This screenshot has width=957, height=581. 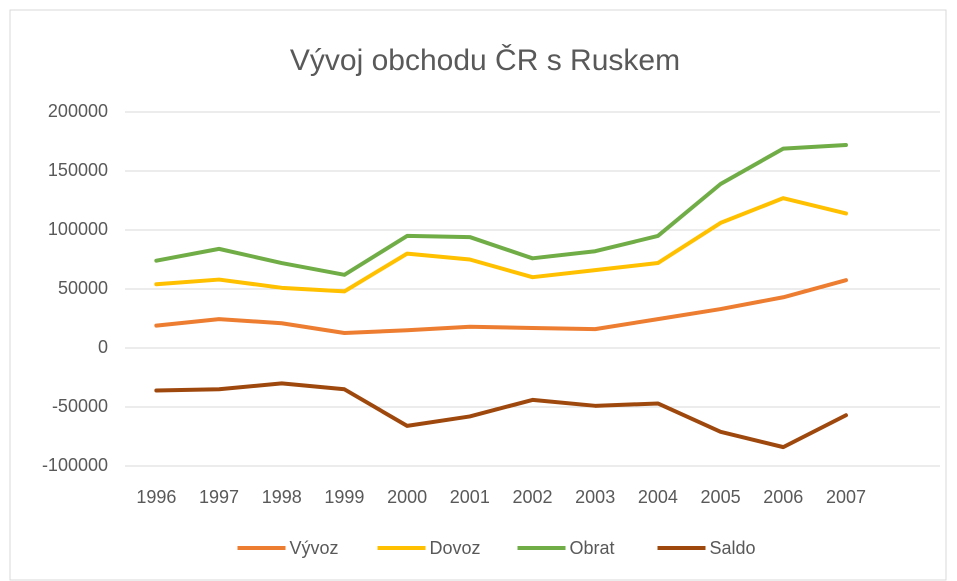 I want to click on x-tick-label: 2002, so click(x=532, y=497).